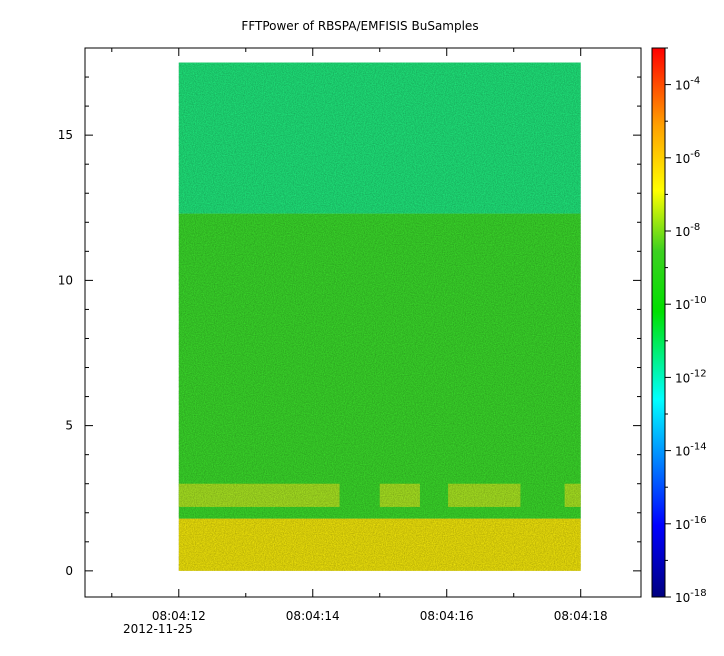  What do you see at coordinates (65, 135) in the screenshot?
I see `y-tick-label: 15` at bounding box center [65, 135].